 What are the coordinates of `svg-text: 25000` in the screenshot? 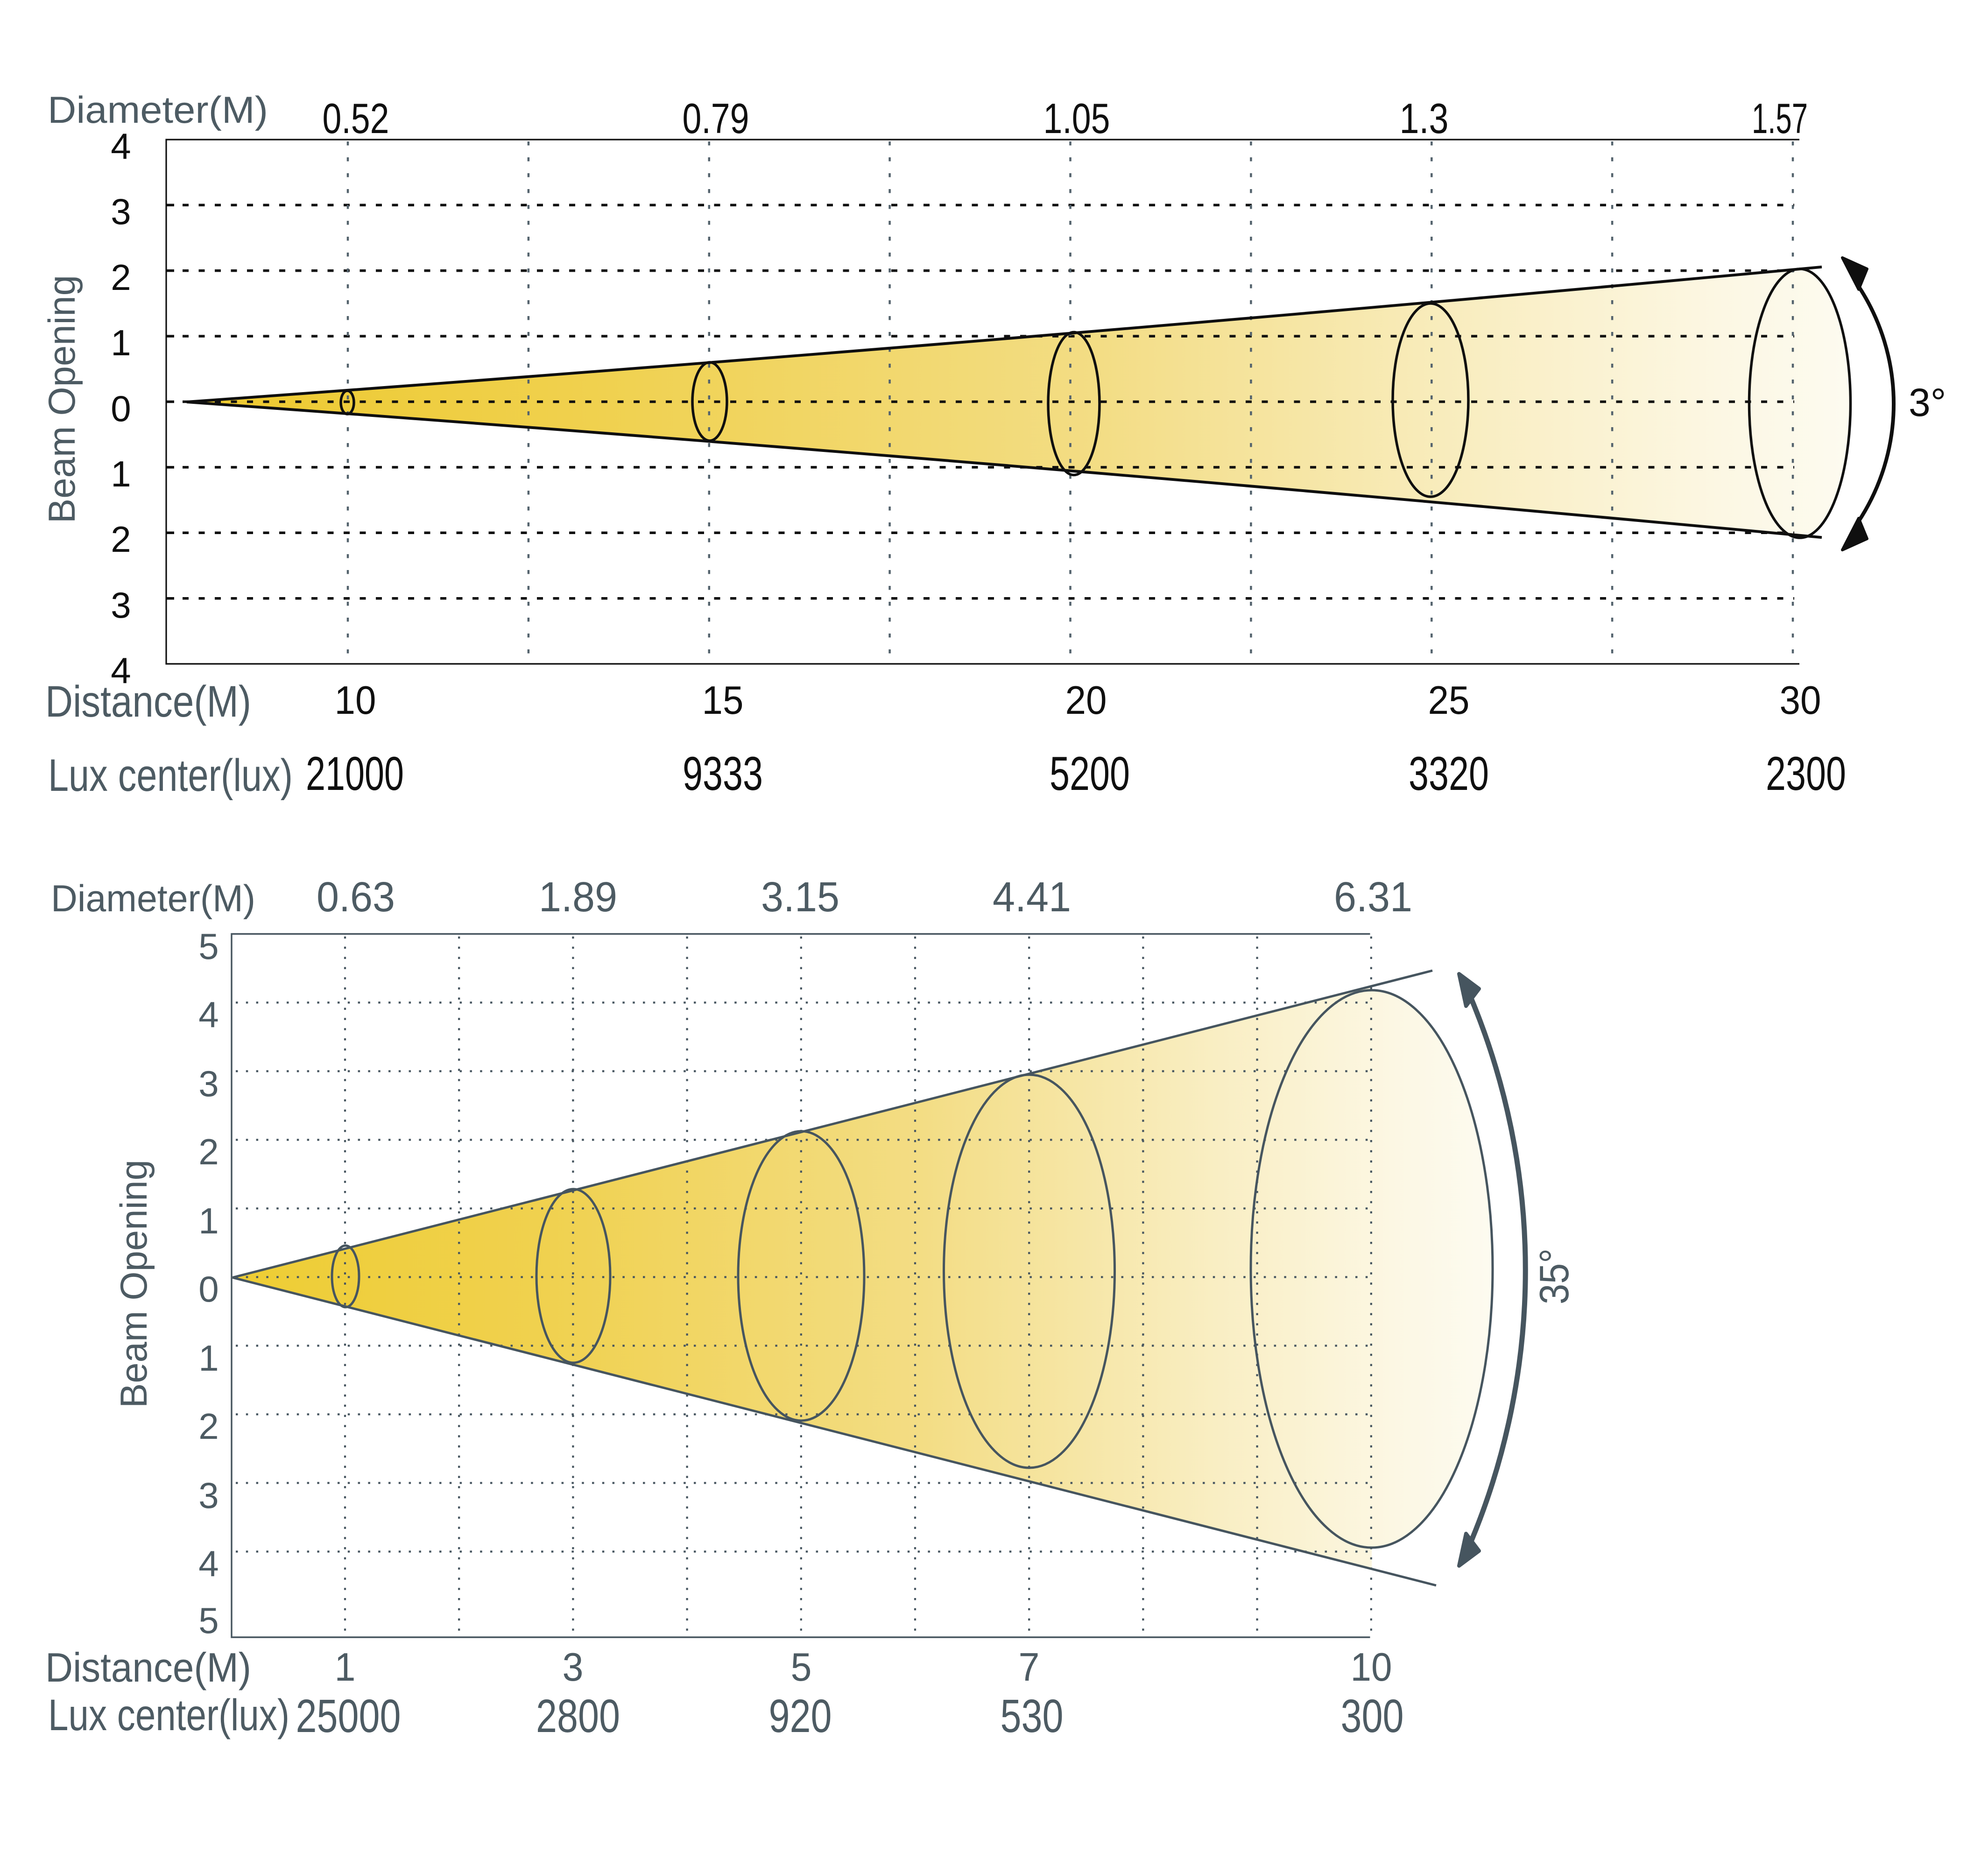 It's located at (348, 1716).